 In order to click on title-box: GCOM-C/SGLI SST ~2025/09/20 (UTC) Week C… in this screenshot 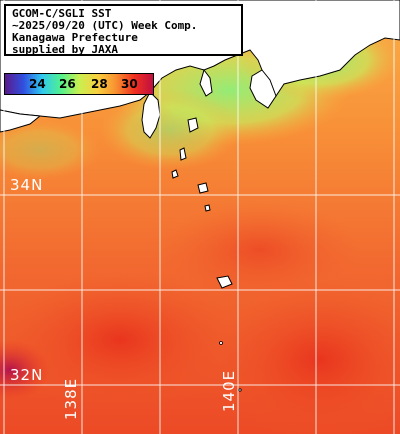, I will do `click(123, 30)`.